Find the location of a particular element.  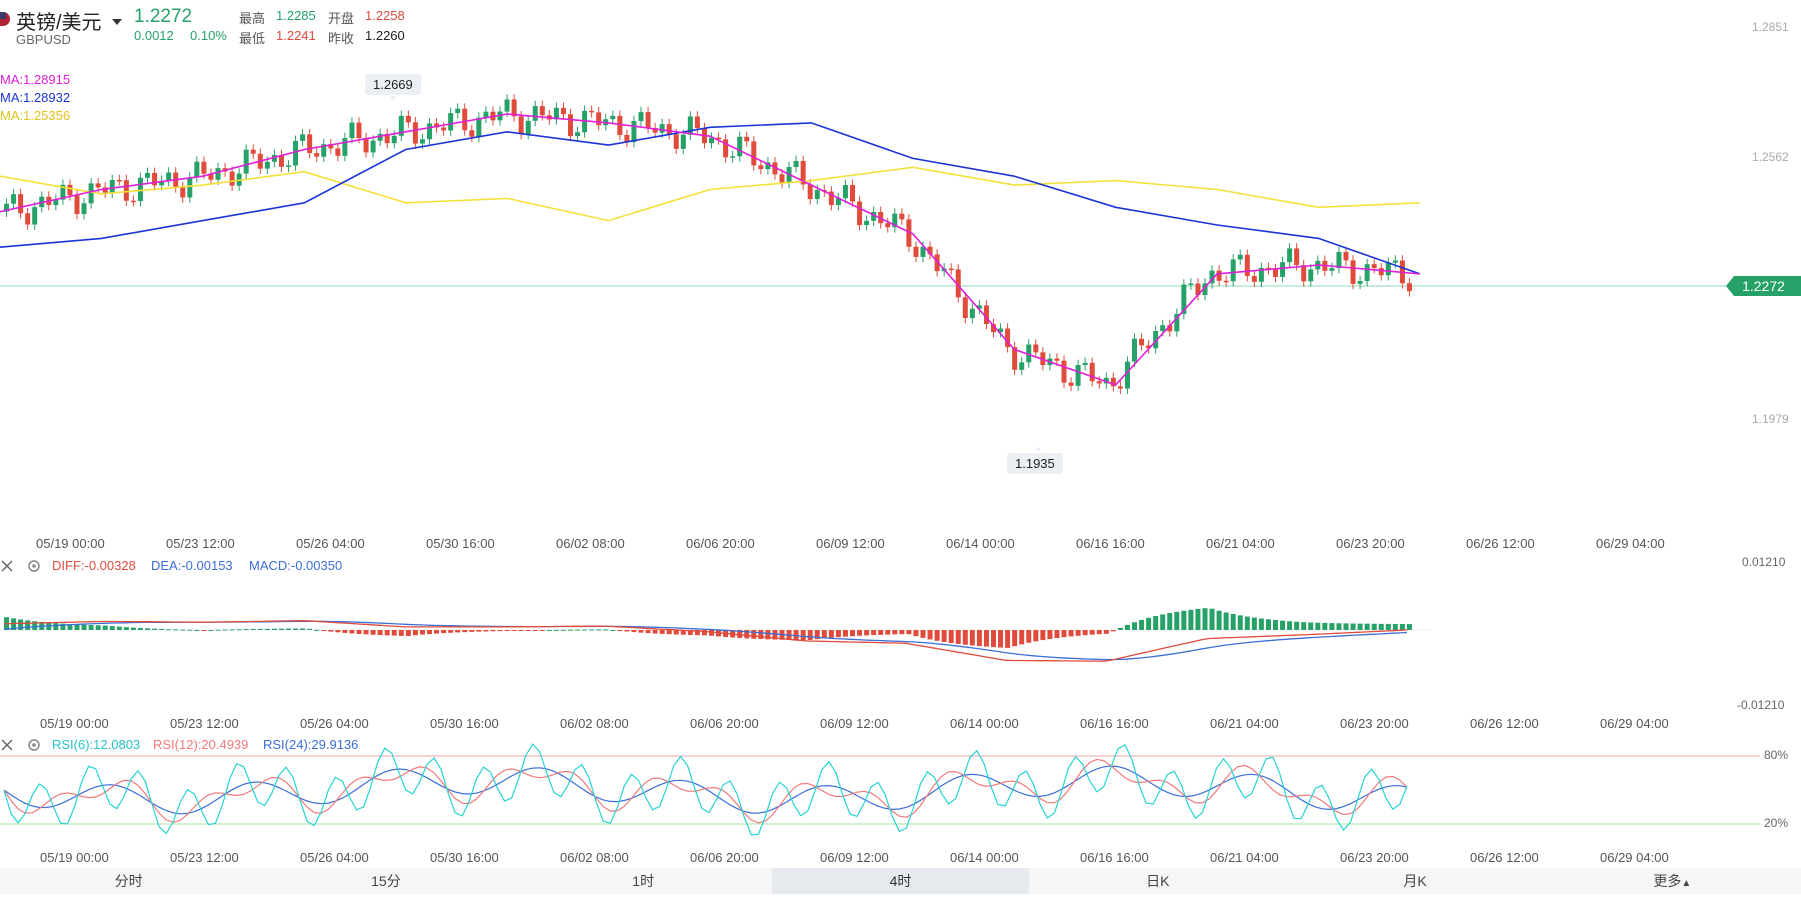

instrument-selector: 英镑/美元 is located at coordinates (69, 20).